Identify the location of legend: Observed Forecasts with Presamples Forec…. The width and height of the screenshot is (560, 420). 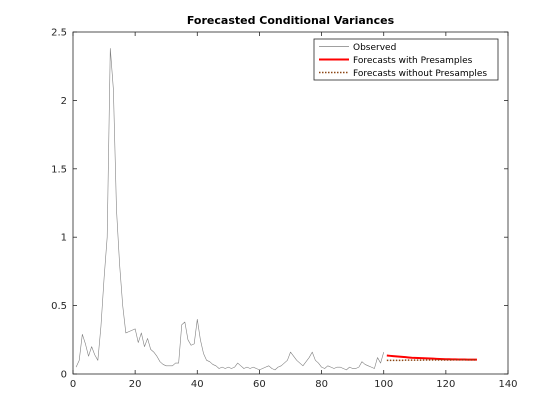
(406, 59).